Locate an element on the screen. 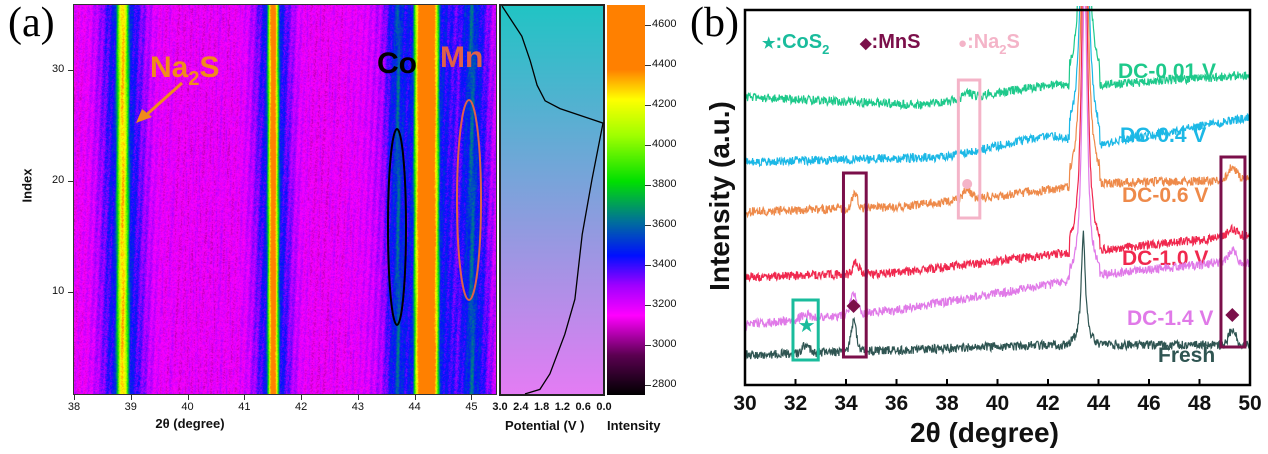 The height and width of the screenshot is (454, 1268). xrd-x-tick-label: 40 is located at coordinates (997, 403).